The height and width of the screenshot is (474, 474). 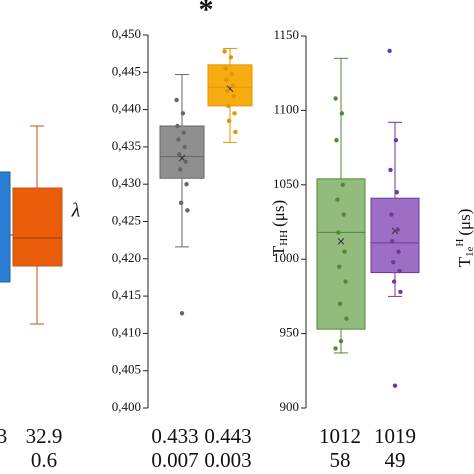 What do you see at coordinates (464, 238) in the screenshot?
I see `y-axis-label-right: T1eH (μs)` at bounding box center [464, 238].